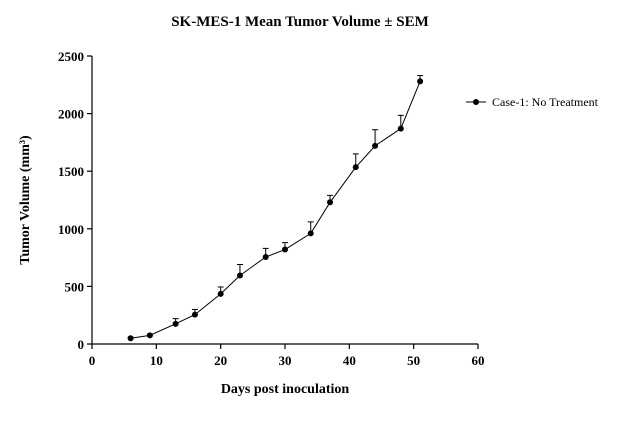 This screenshot has height=427, width=623. Describe the element at coordinates (75, 286) in the screenshot. I see `y-tick-label: 500` at that location.